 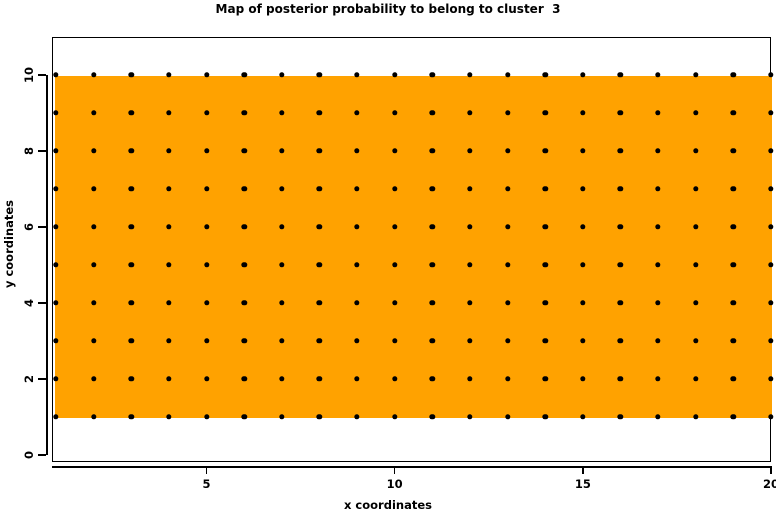 I want to click on y-tick-label: 0, so click(x=29, y=455).